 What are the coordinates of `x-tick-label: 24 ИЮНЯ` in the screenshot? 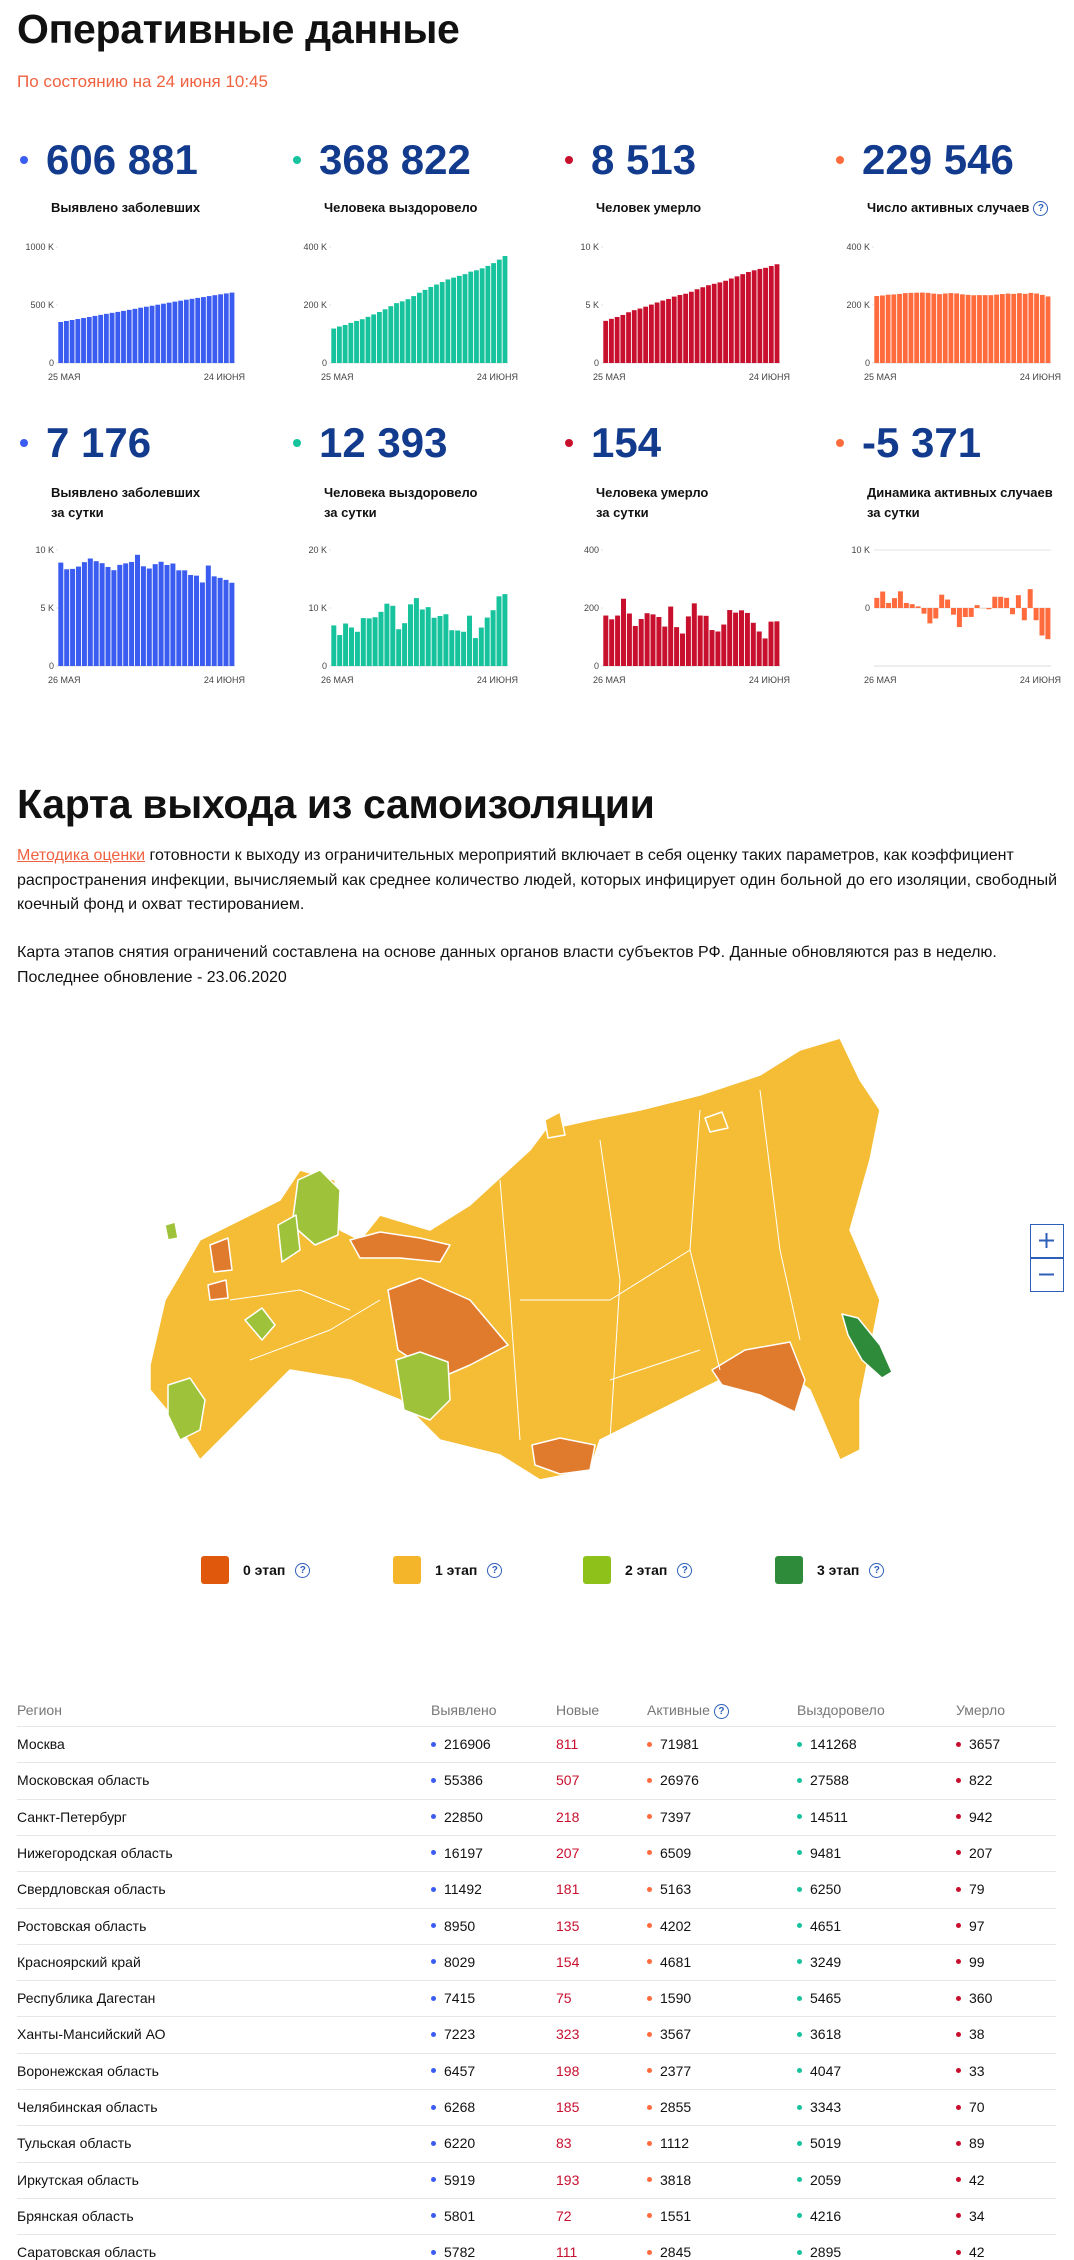 It's located at (1040, 377).